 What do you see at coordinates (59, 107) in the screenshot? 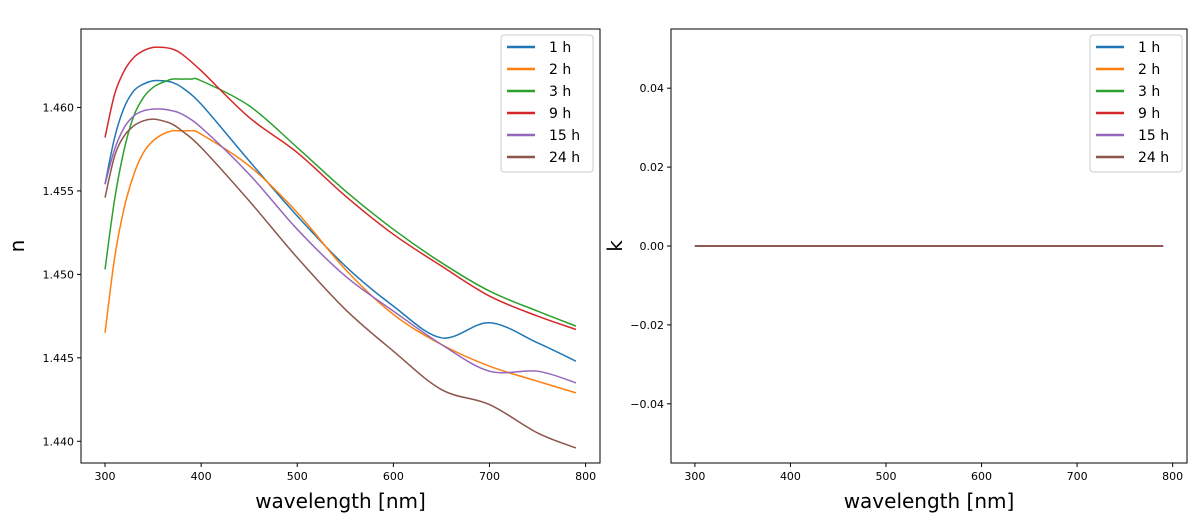
I see `y-tick-label: 1.460` at bounding box center [59, 107].